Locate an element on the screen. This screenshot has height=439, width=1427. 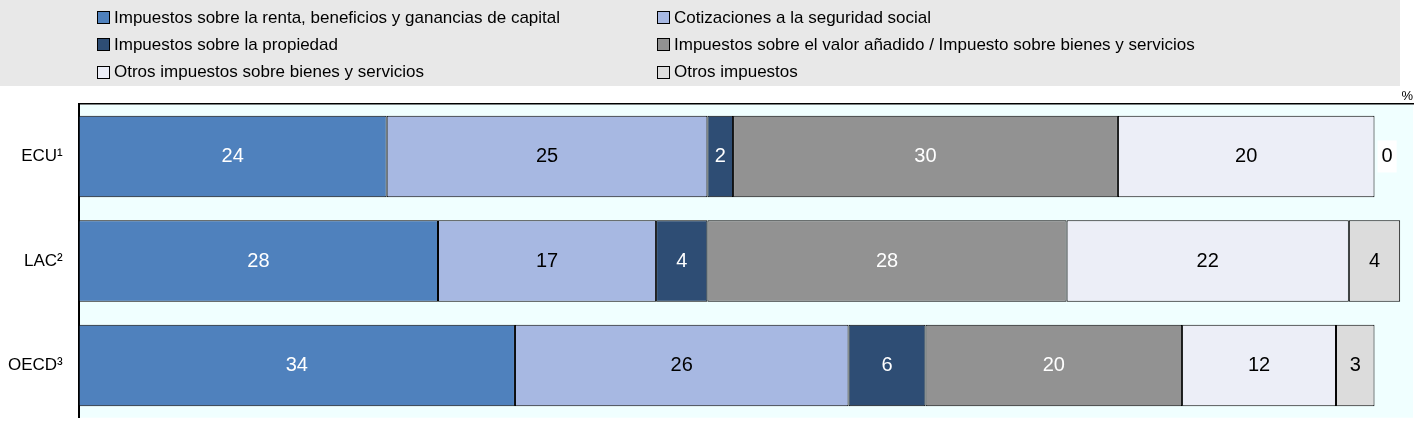
data-label: 6 is located at coordinates (887, 364).